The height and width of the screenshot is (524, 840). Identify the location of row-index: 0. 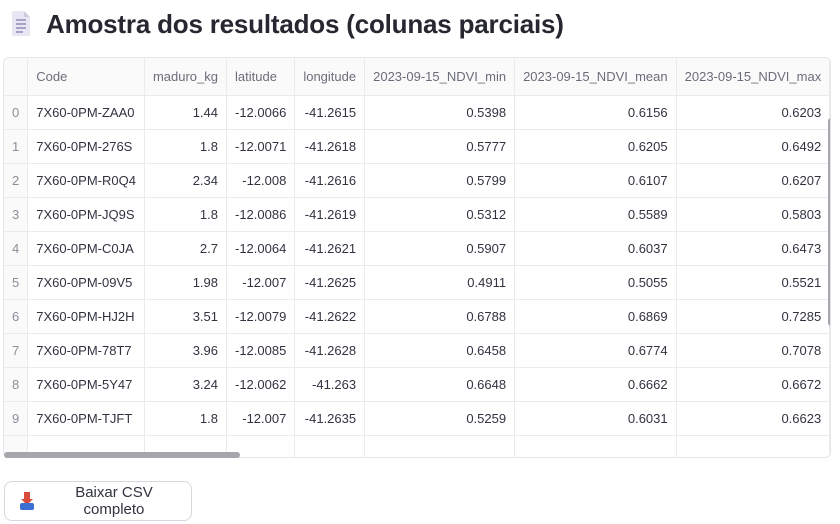
(16, 112).